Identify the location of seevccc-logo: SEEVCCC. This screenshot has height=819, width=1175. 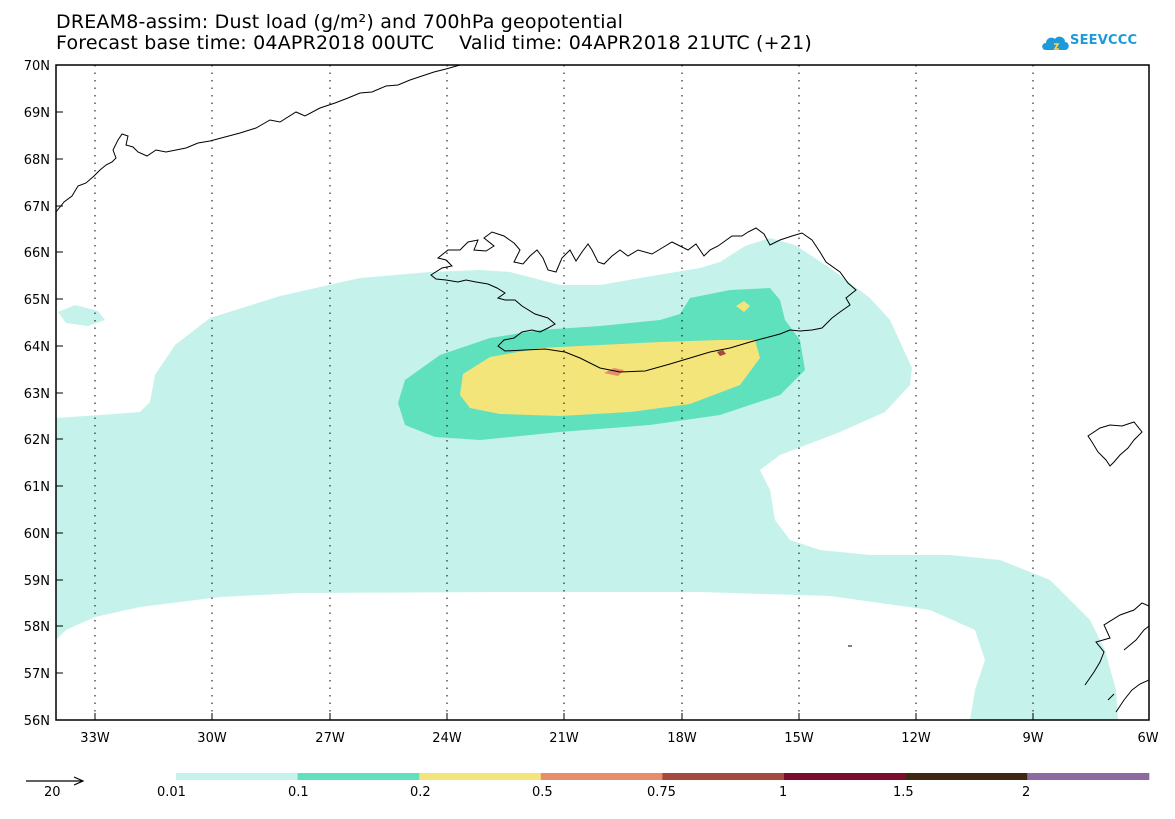
(1097, 42).